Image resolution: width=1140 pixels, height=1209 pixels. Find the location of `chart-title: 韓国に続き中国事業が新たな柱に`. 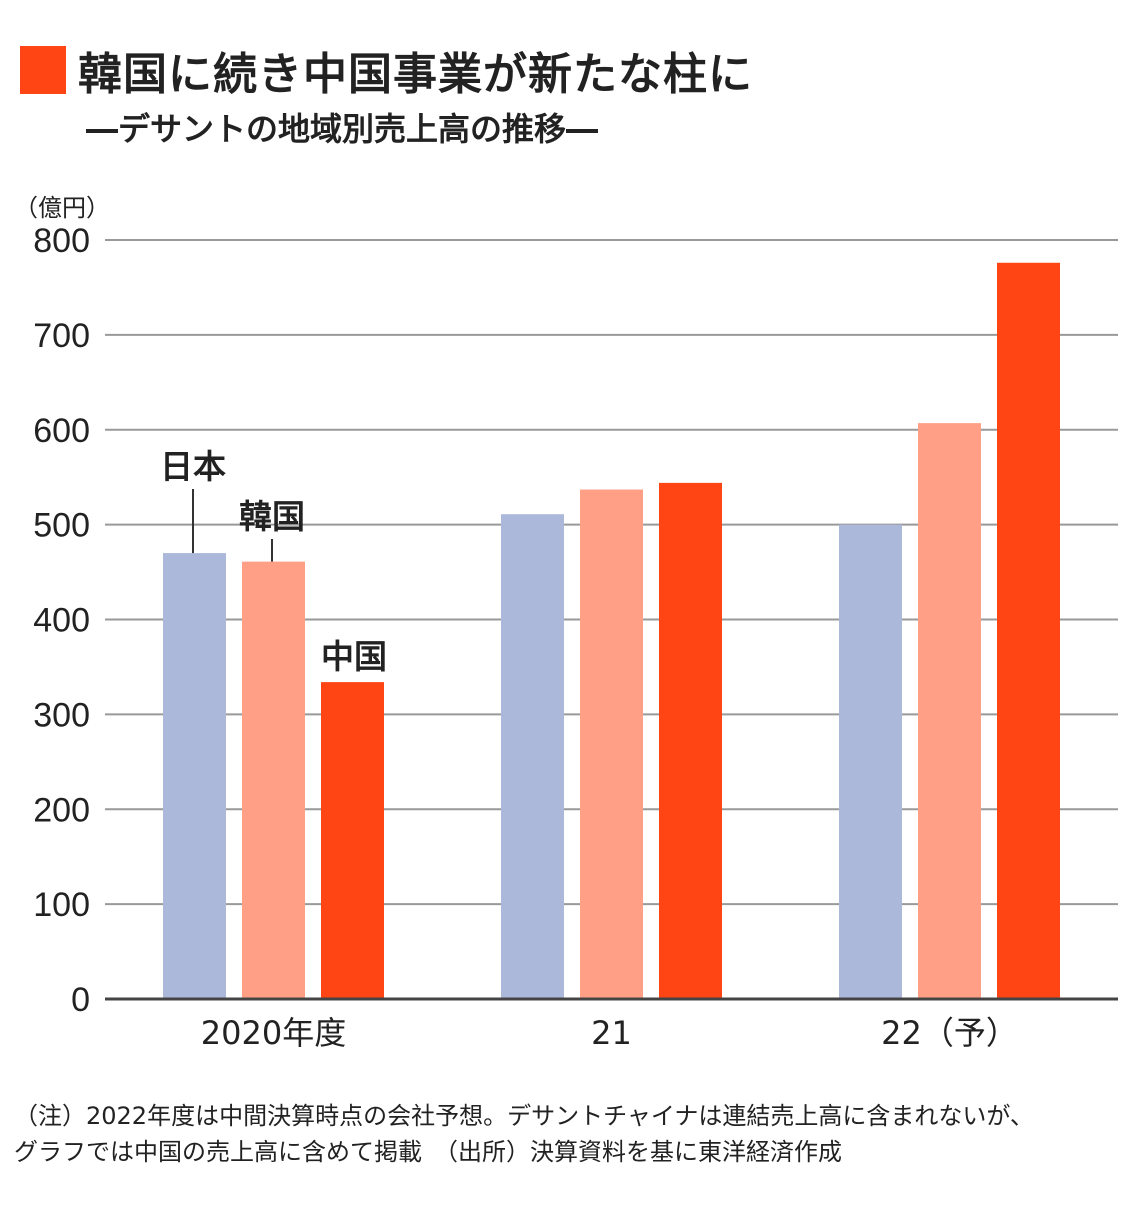

chart-title: 韓国に続き中国事業が新たな柱に is located at coordinates (415, 74).